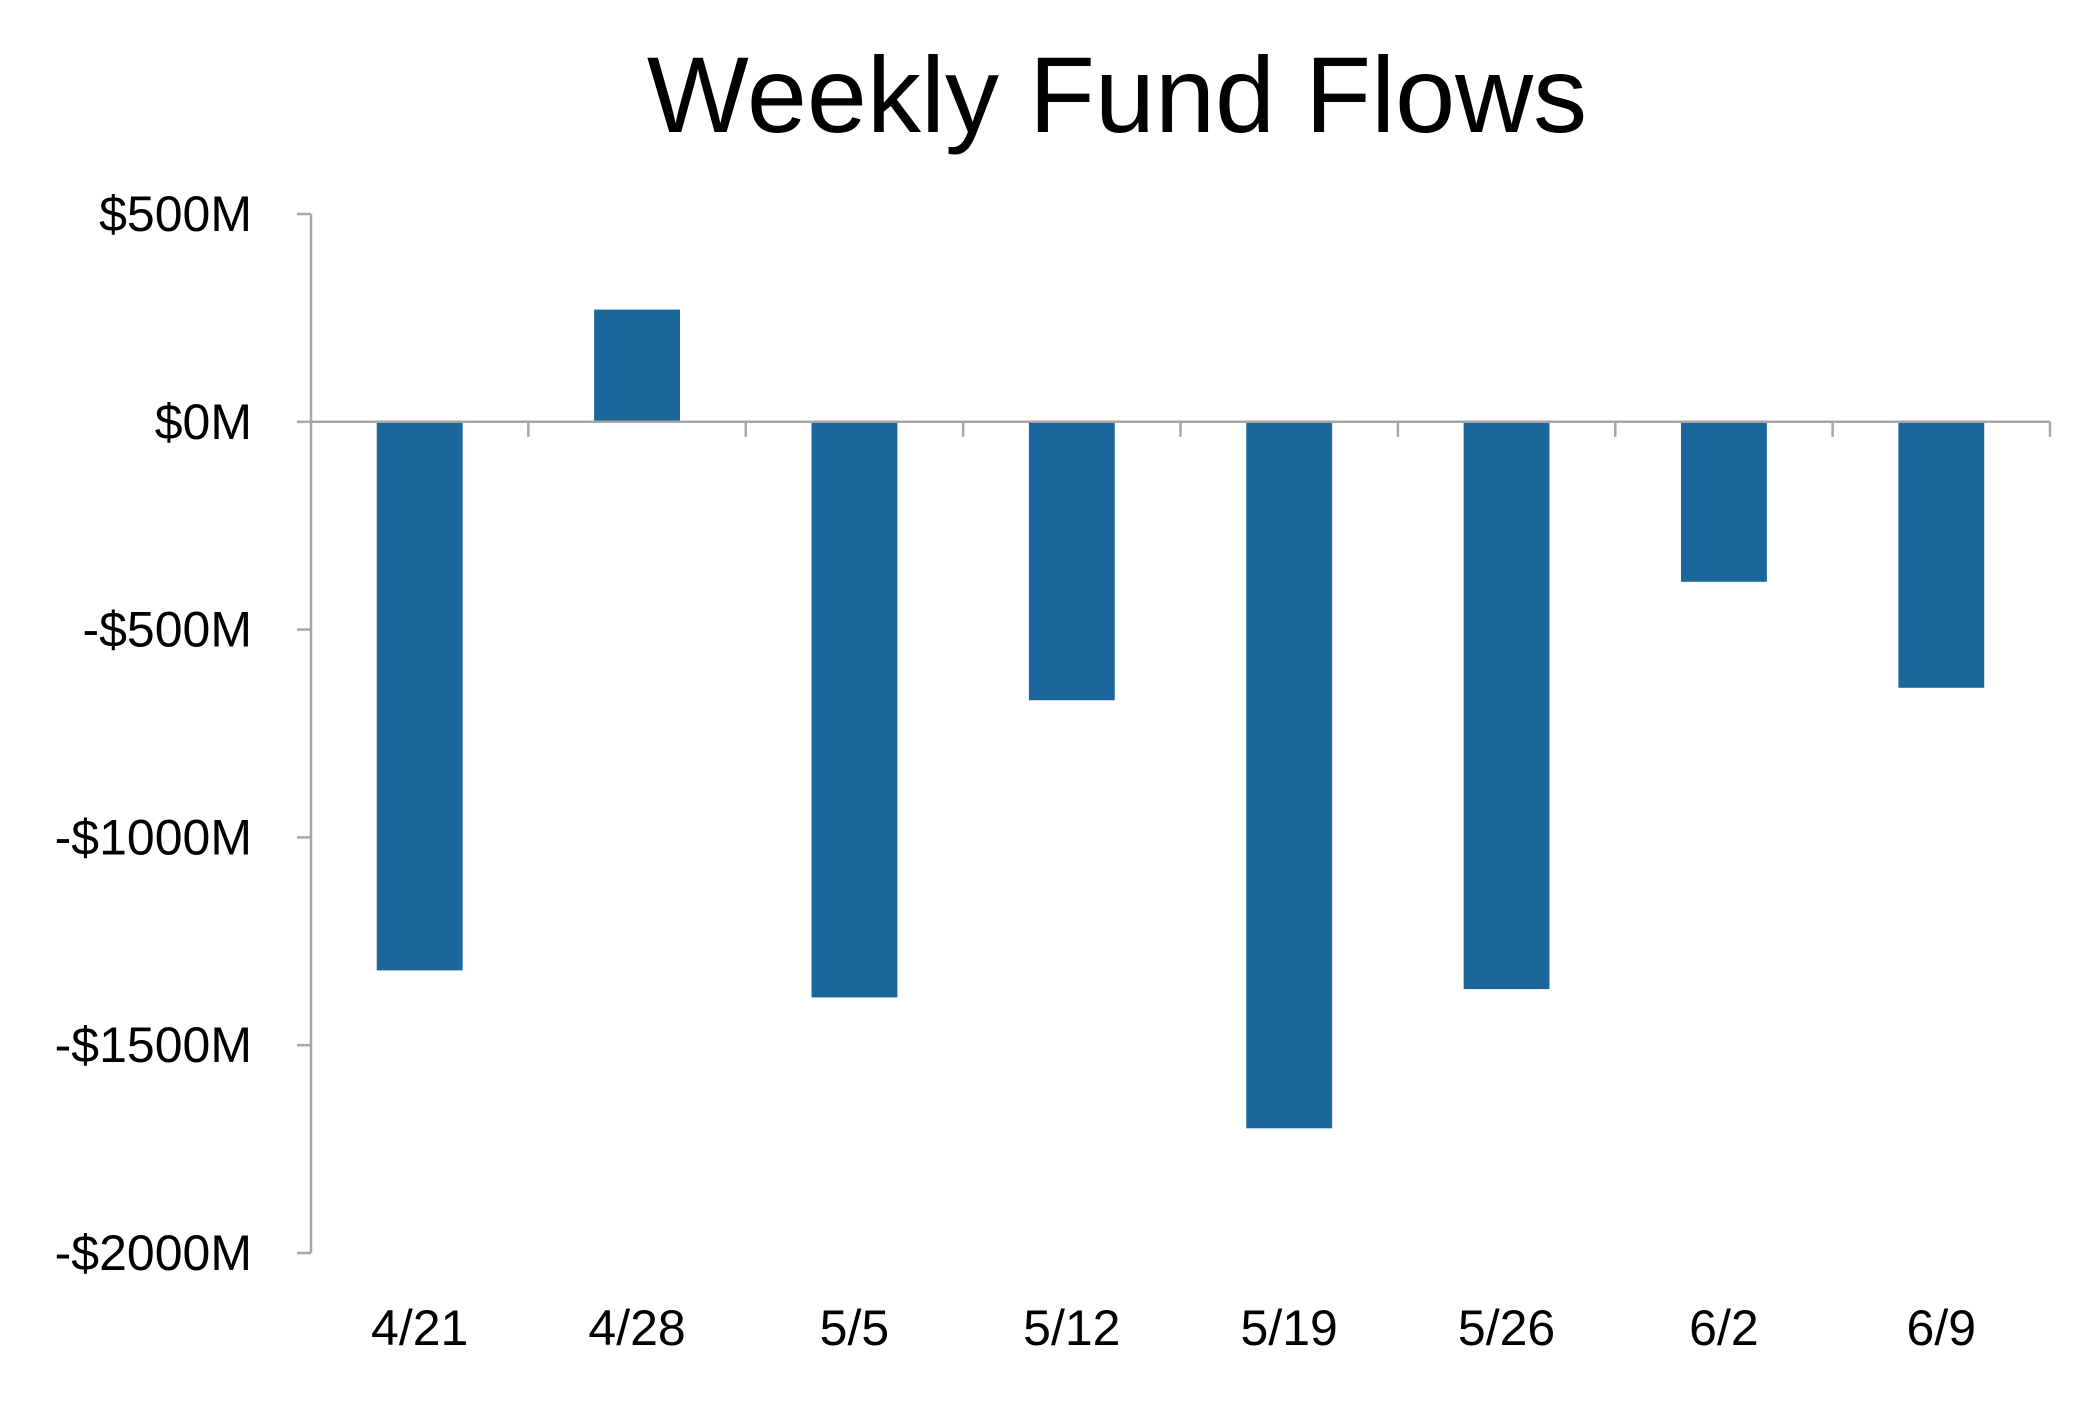 The image size is (2085, 1402). Describe the element at coordinates (184, 733) in the screenshot. I see `y-axis: $500M $0M -$500M -$1000M -$1500M -$2000M` at that location.